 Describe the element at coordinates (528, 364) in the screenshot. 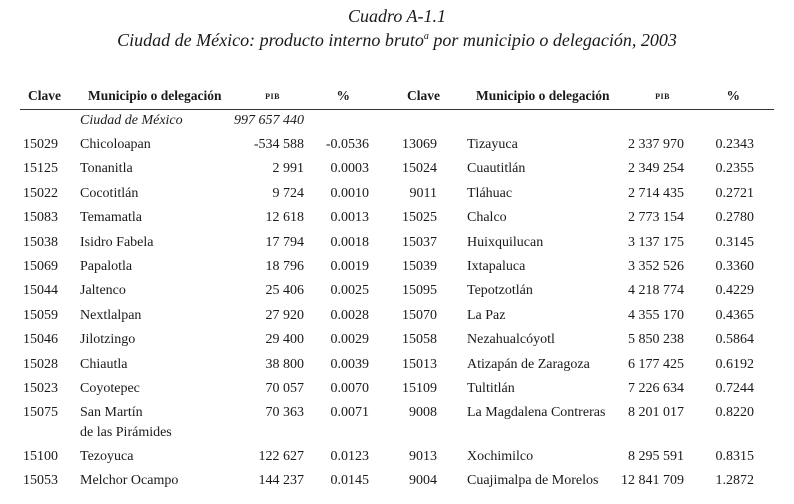

I see `name-cell: Atizapán de Zaragoza` at that location.